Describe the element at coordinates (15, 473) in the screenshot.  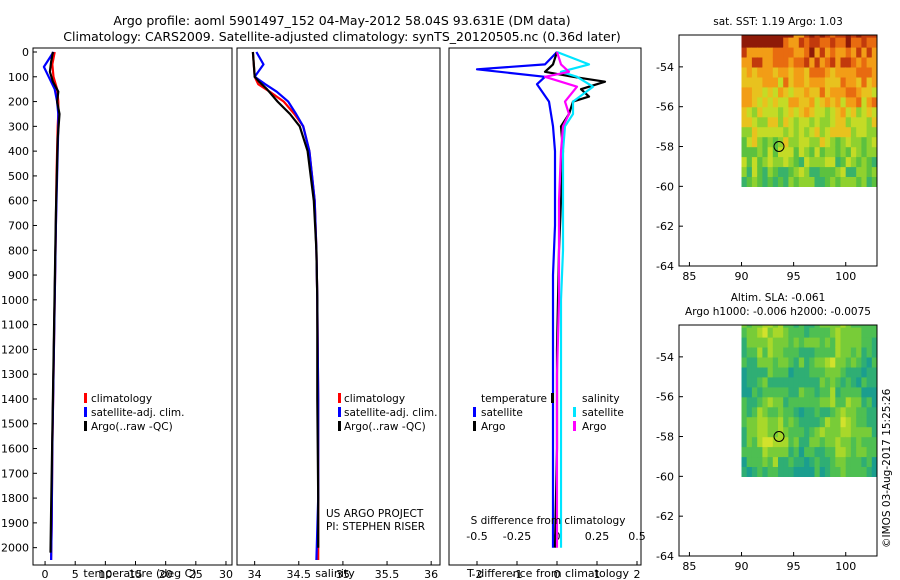
I see `y-tick-label: 1700` at that location.